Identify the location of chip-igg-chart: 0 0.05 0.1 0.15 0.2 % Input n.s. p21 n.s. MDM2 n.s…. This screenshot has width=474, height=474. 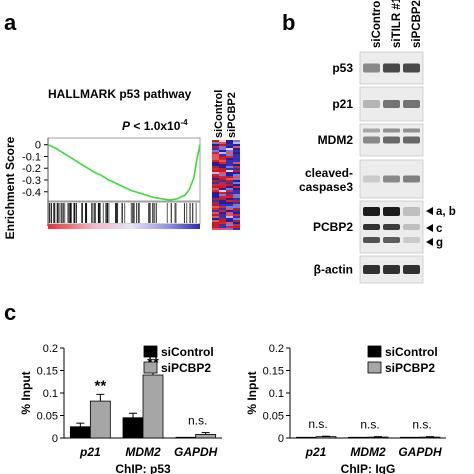
(345, 408).